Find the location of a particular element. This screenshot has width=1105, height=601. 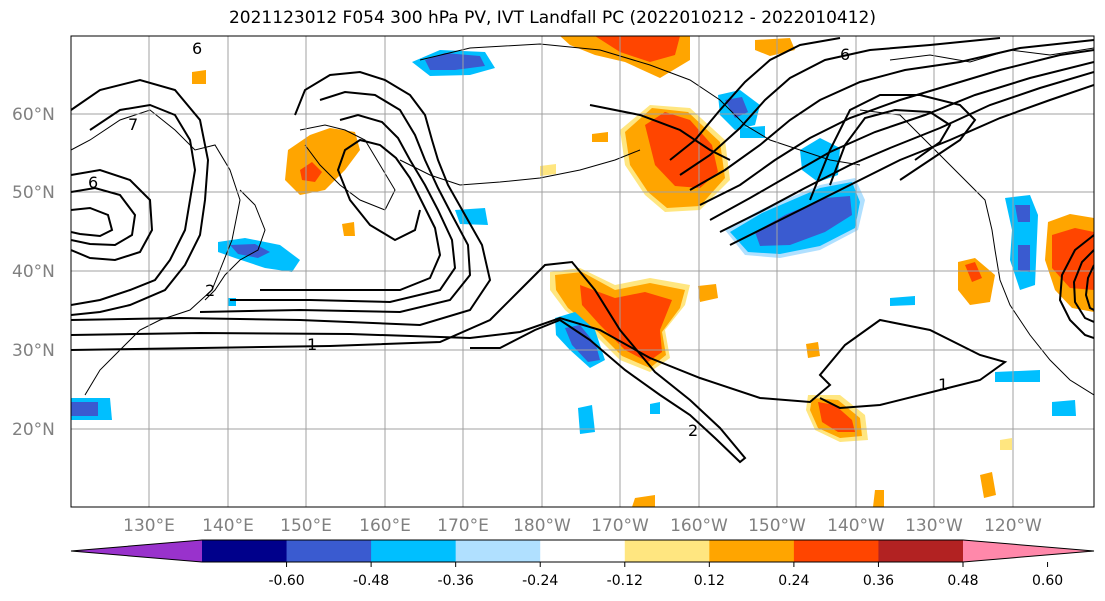

positive-anomaly-subtropical-max is located at coordinates (836, 417).